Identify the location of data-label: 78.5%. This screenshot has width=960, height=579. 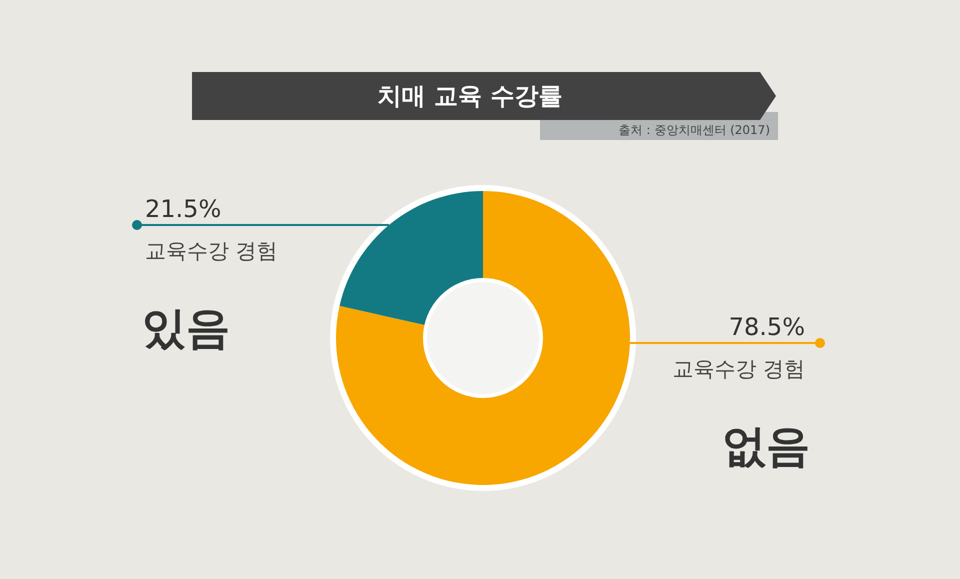
(766, 327).